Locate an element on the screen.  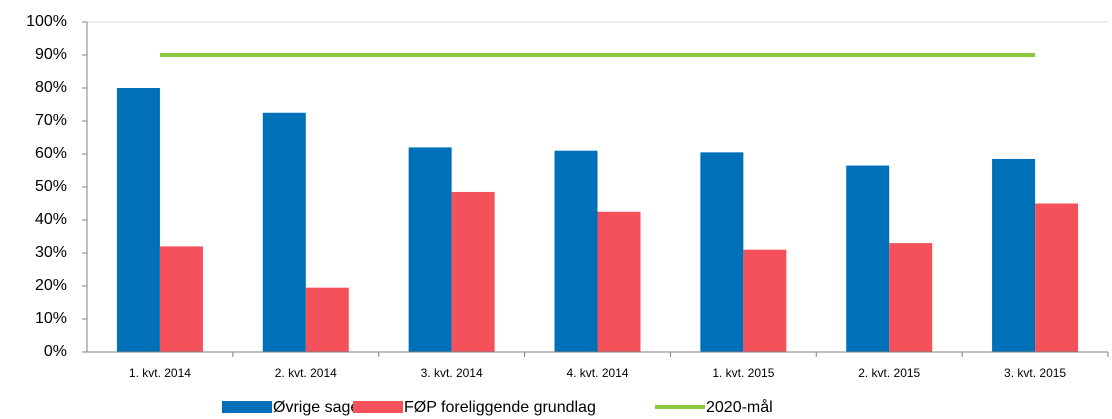
y-tick-label: 30% is located at coordinates (51, 252).